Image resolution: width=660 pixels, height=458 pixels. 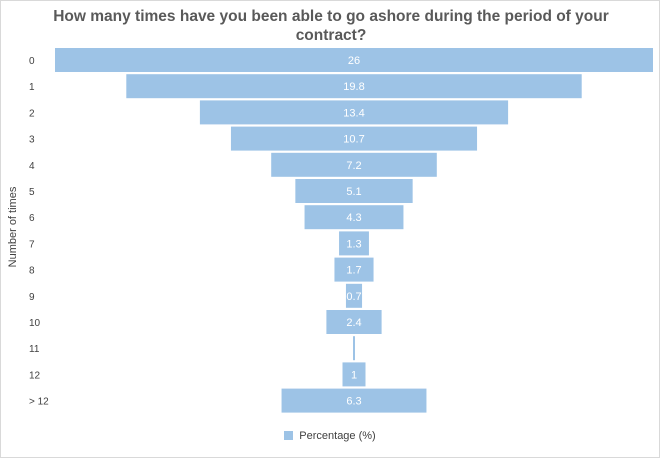 I want to click on data-label: 4.3, so click(x=353, y=218).